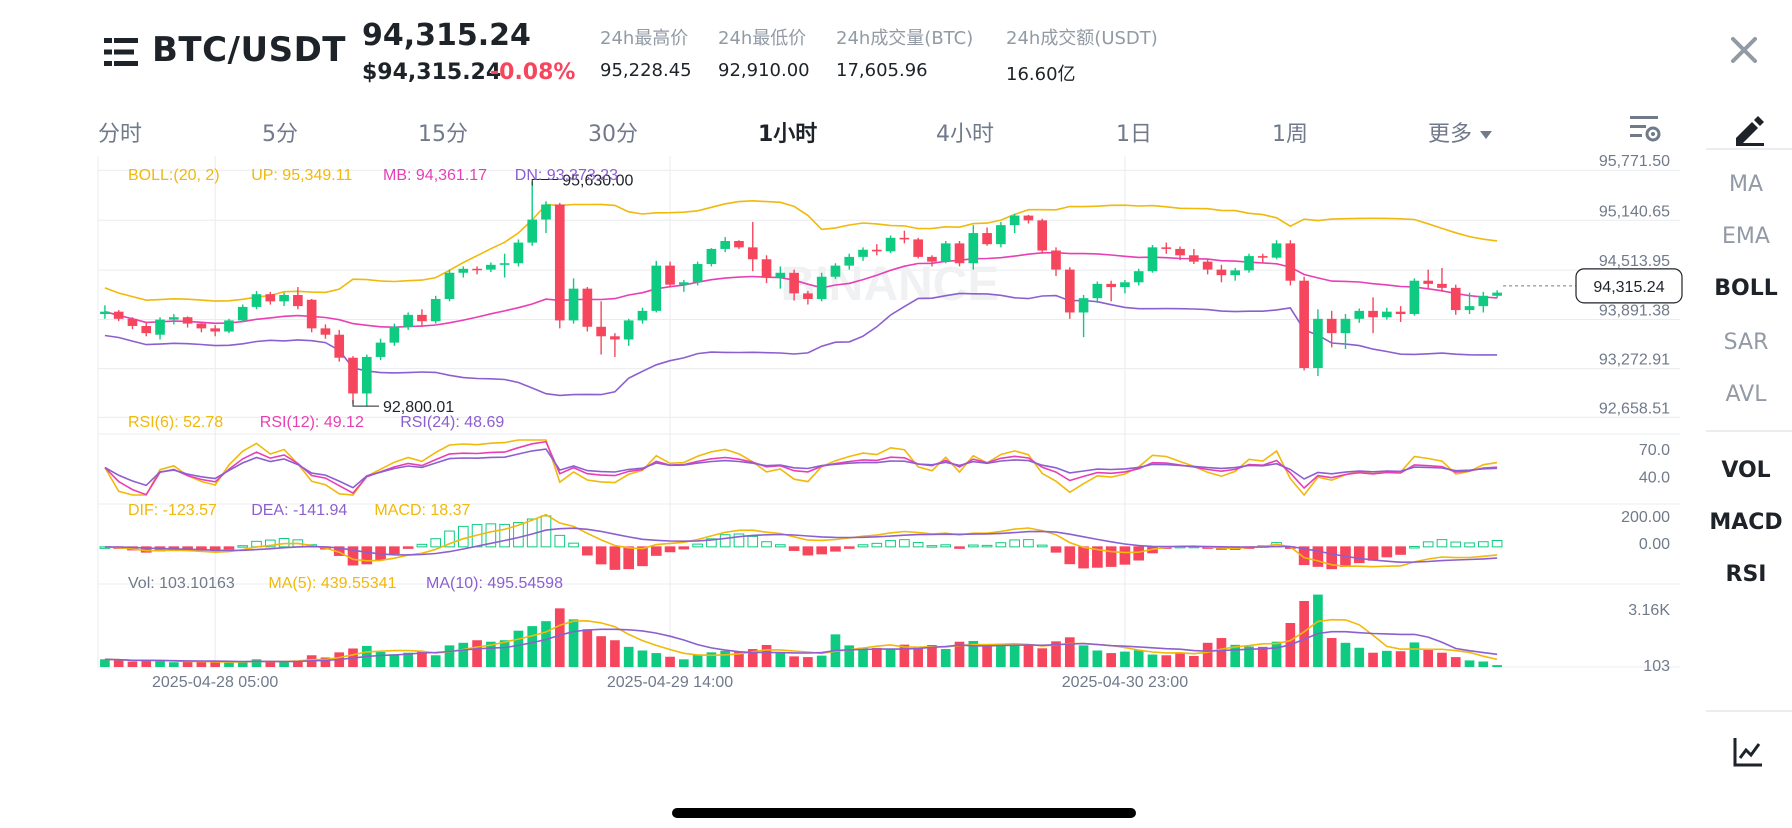 The width and height of the screenshot is (1792, 828). What do you see at coordinates (613, 134) in the screenshot?
I see `tab-30m: 30分` at bounding box center [613, 134].